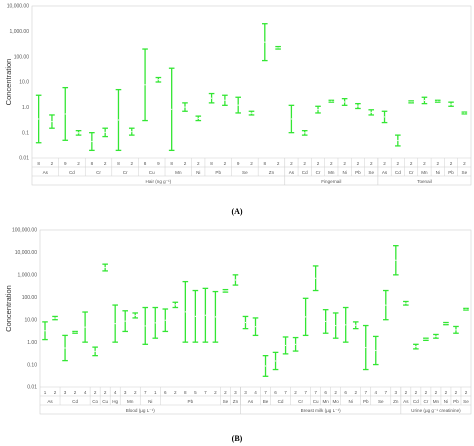 The height and width of the screenshot is (446, 474). I want to click on panel-a-y-tick-label: 100.00, so click(22, 57).